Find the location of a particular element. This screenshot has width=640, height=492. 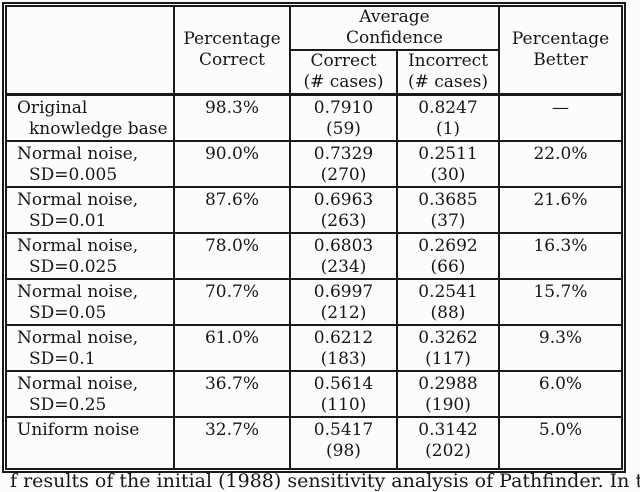

conf-cases: (212) is located at coordinates (343, 313).